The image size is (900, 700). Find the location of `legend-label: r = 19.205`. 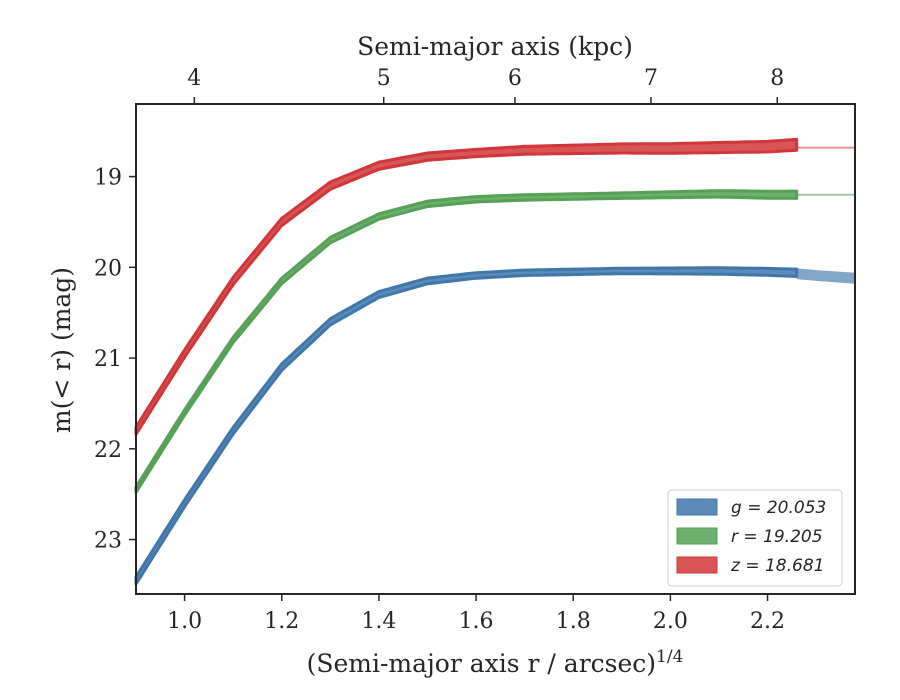

legend-label: r = 19.205 is located at coordinates (777, 537).